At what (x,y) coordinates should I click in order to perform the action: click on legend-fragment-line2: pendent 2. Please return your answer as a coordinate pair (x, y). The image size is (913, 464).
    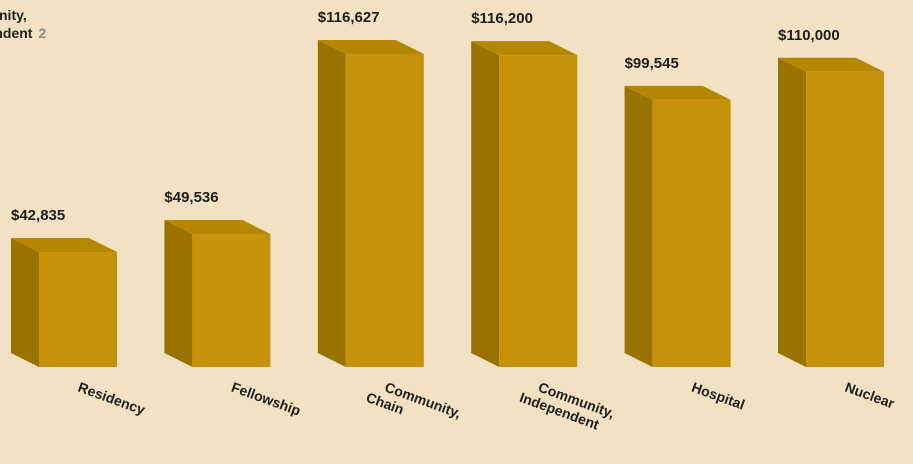
    Looking at the image, I should click on (23, 33).